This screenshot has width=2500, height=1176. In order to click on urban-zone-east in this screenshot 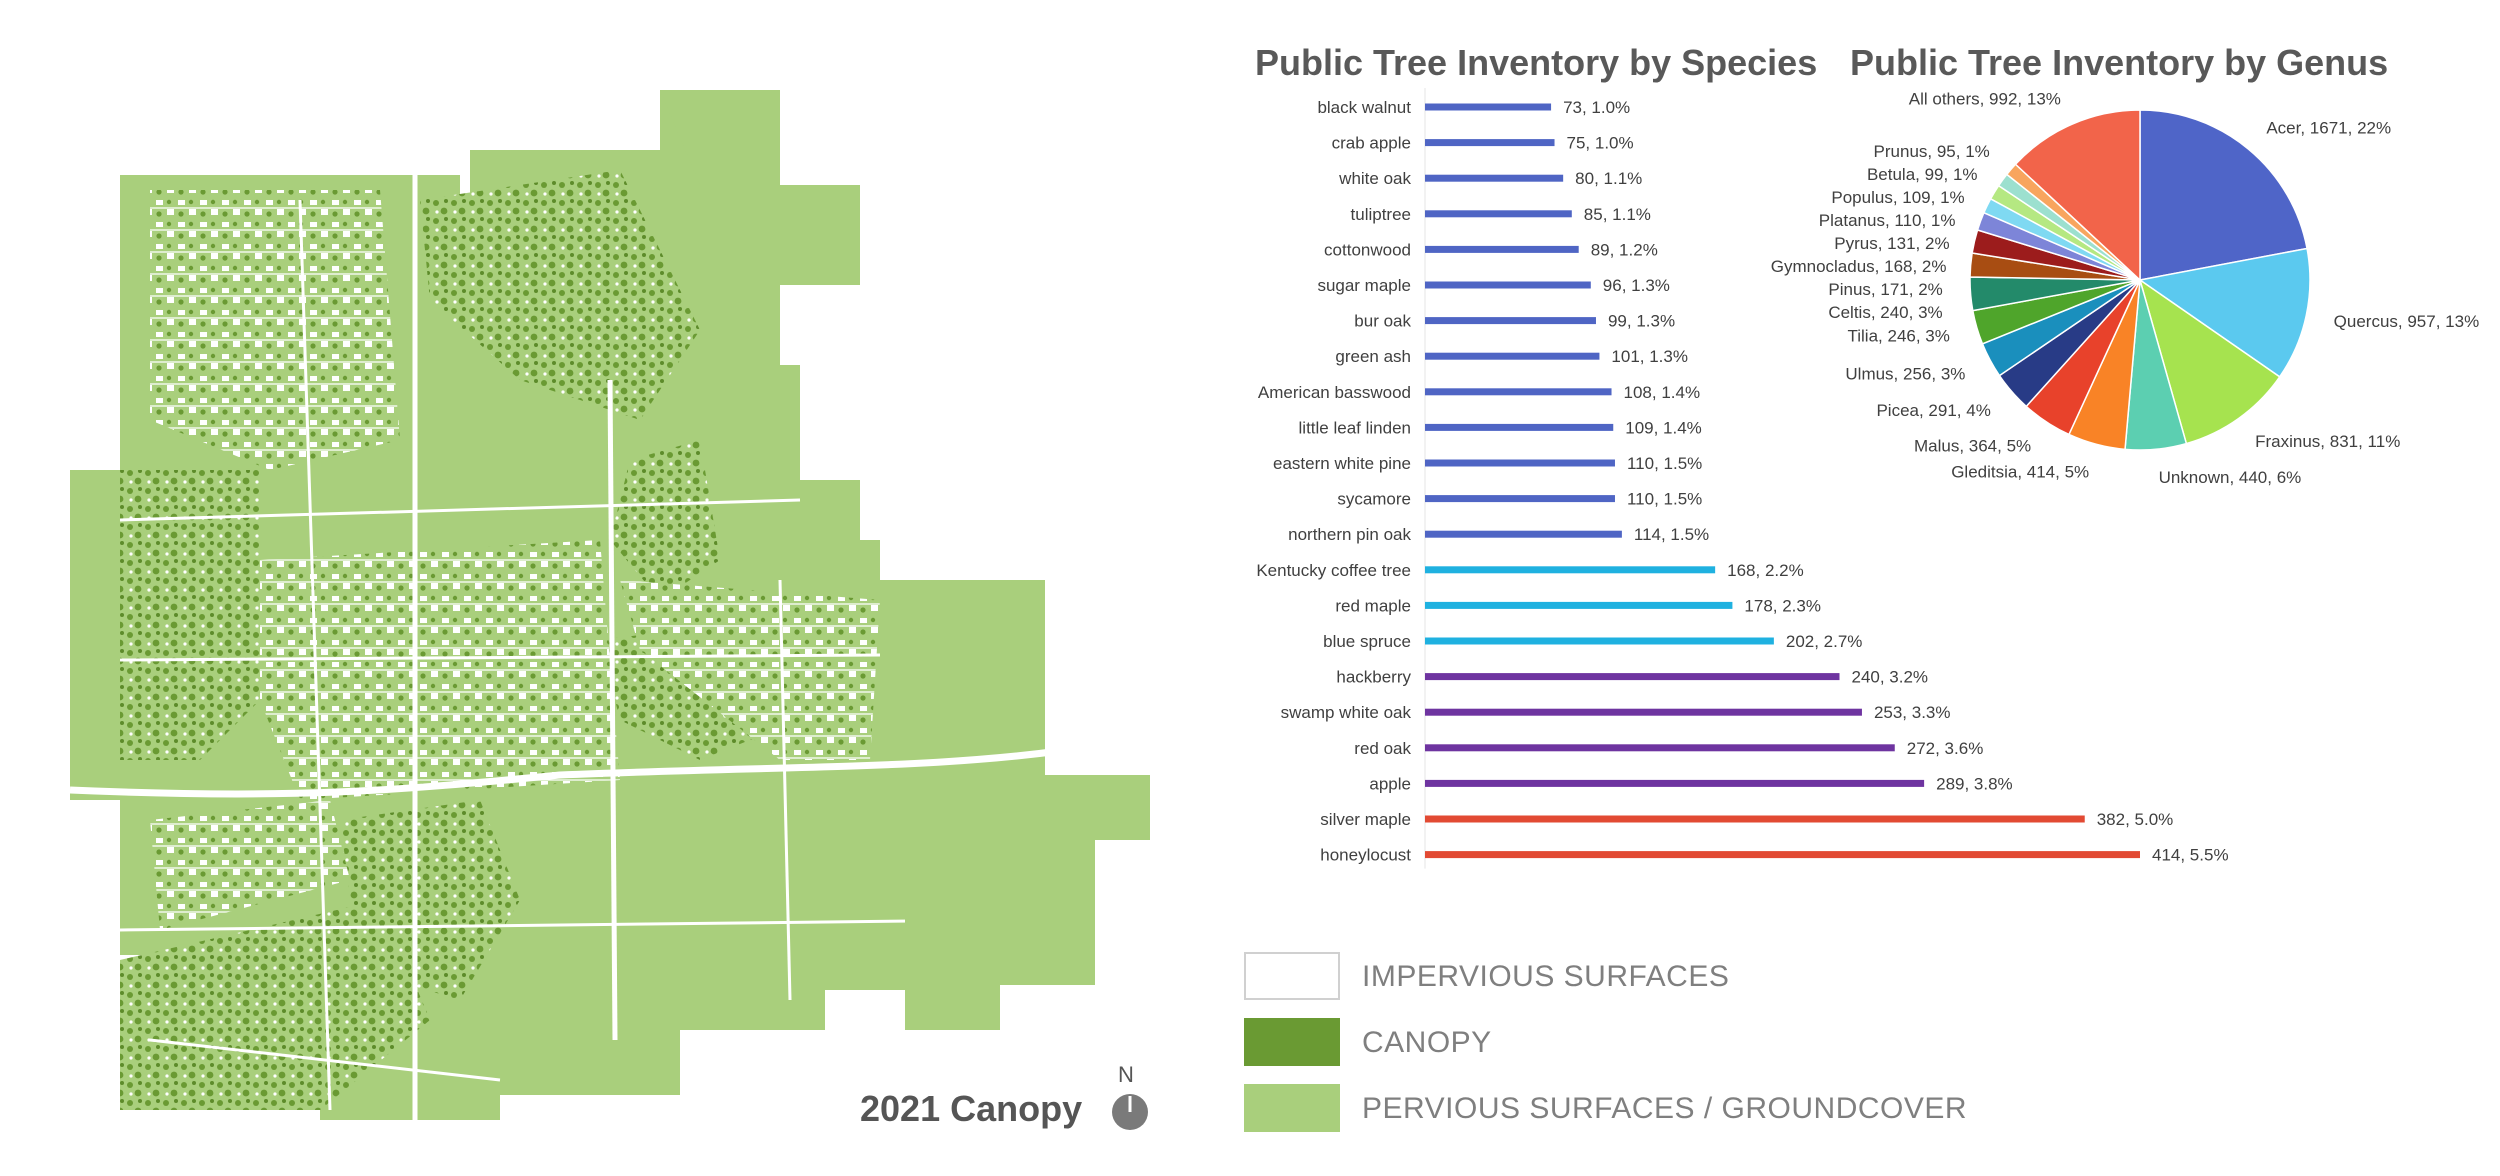, I will do `click(750, 670)`.